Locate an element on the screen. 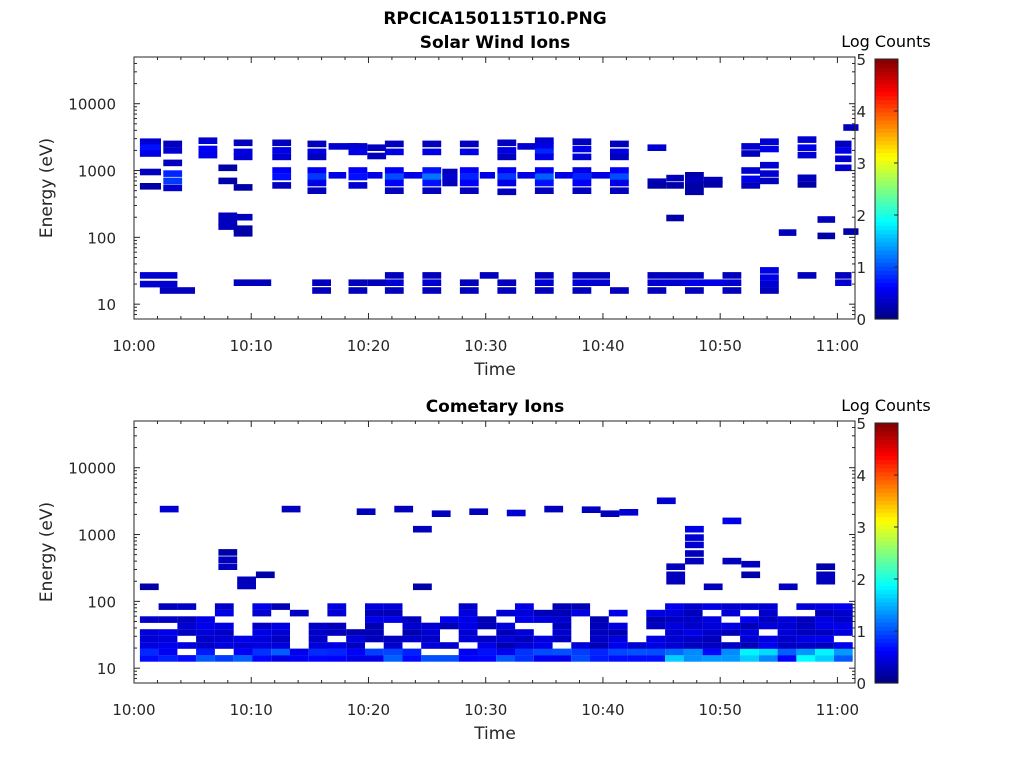  colorbar-tick-label: 2 is located at coordinates (861, 216).